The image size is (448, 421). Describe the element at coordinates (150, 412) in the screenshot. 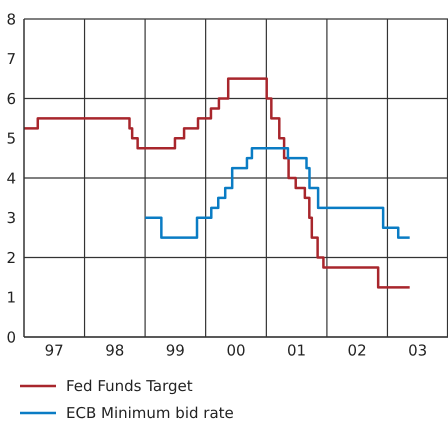

I see `legend-label: ECB Minimum bid rate` at that location.